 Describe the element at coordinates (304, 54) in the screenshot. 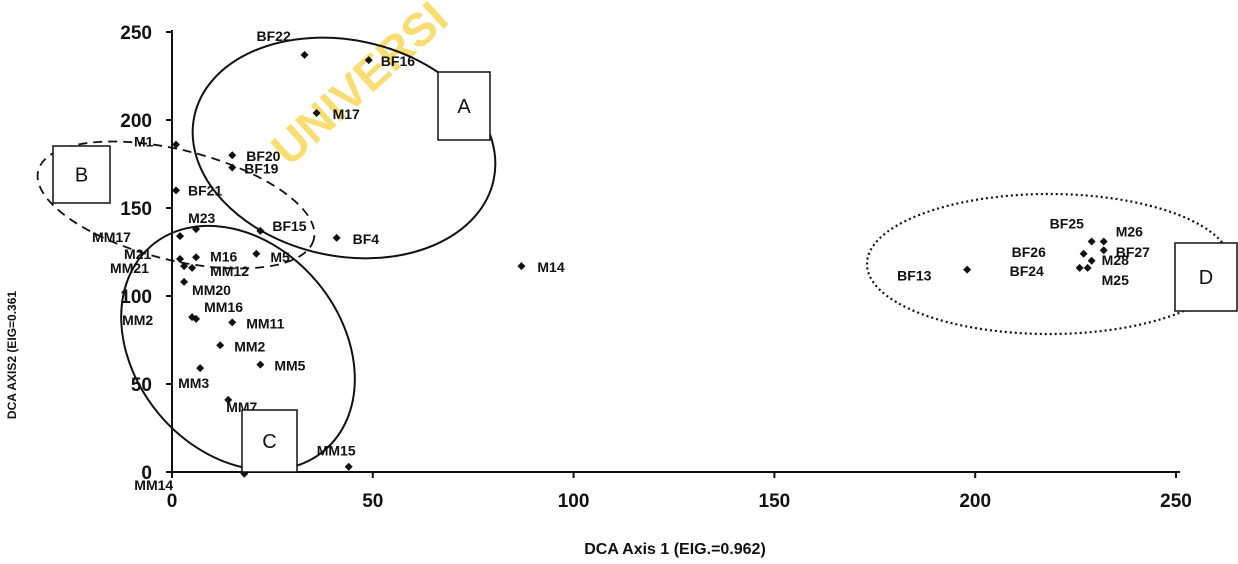

I see `point-marker-bf22` at that location.